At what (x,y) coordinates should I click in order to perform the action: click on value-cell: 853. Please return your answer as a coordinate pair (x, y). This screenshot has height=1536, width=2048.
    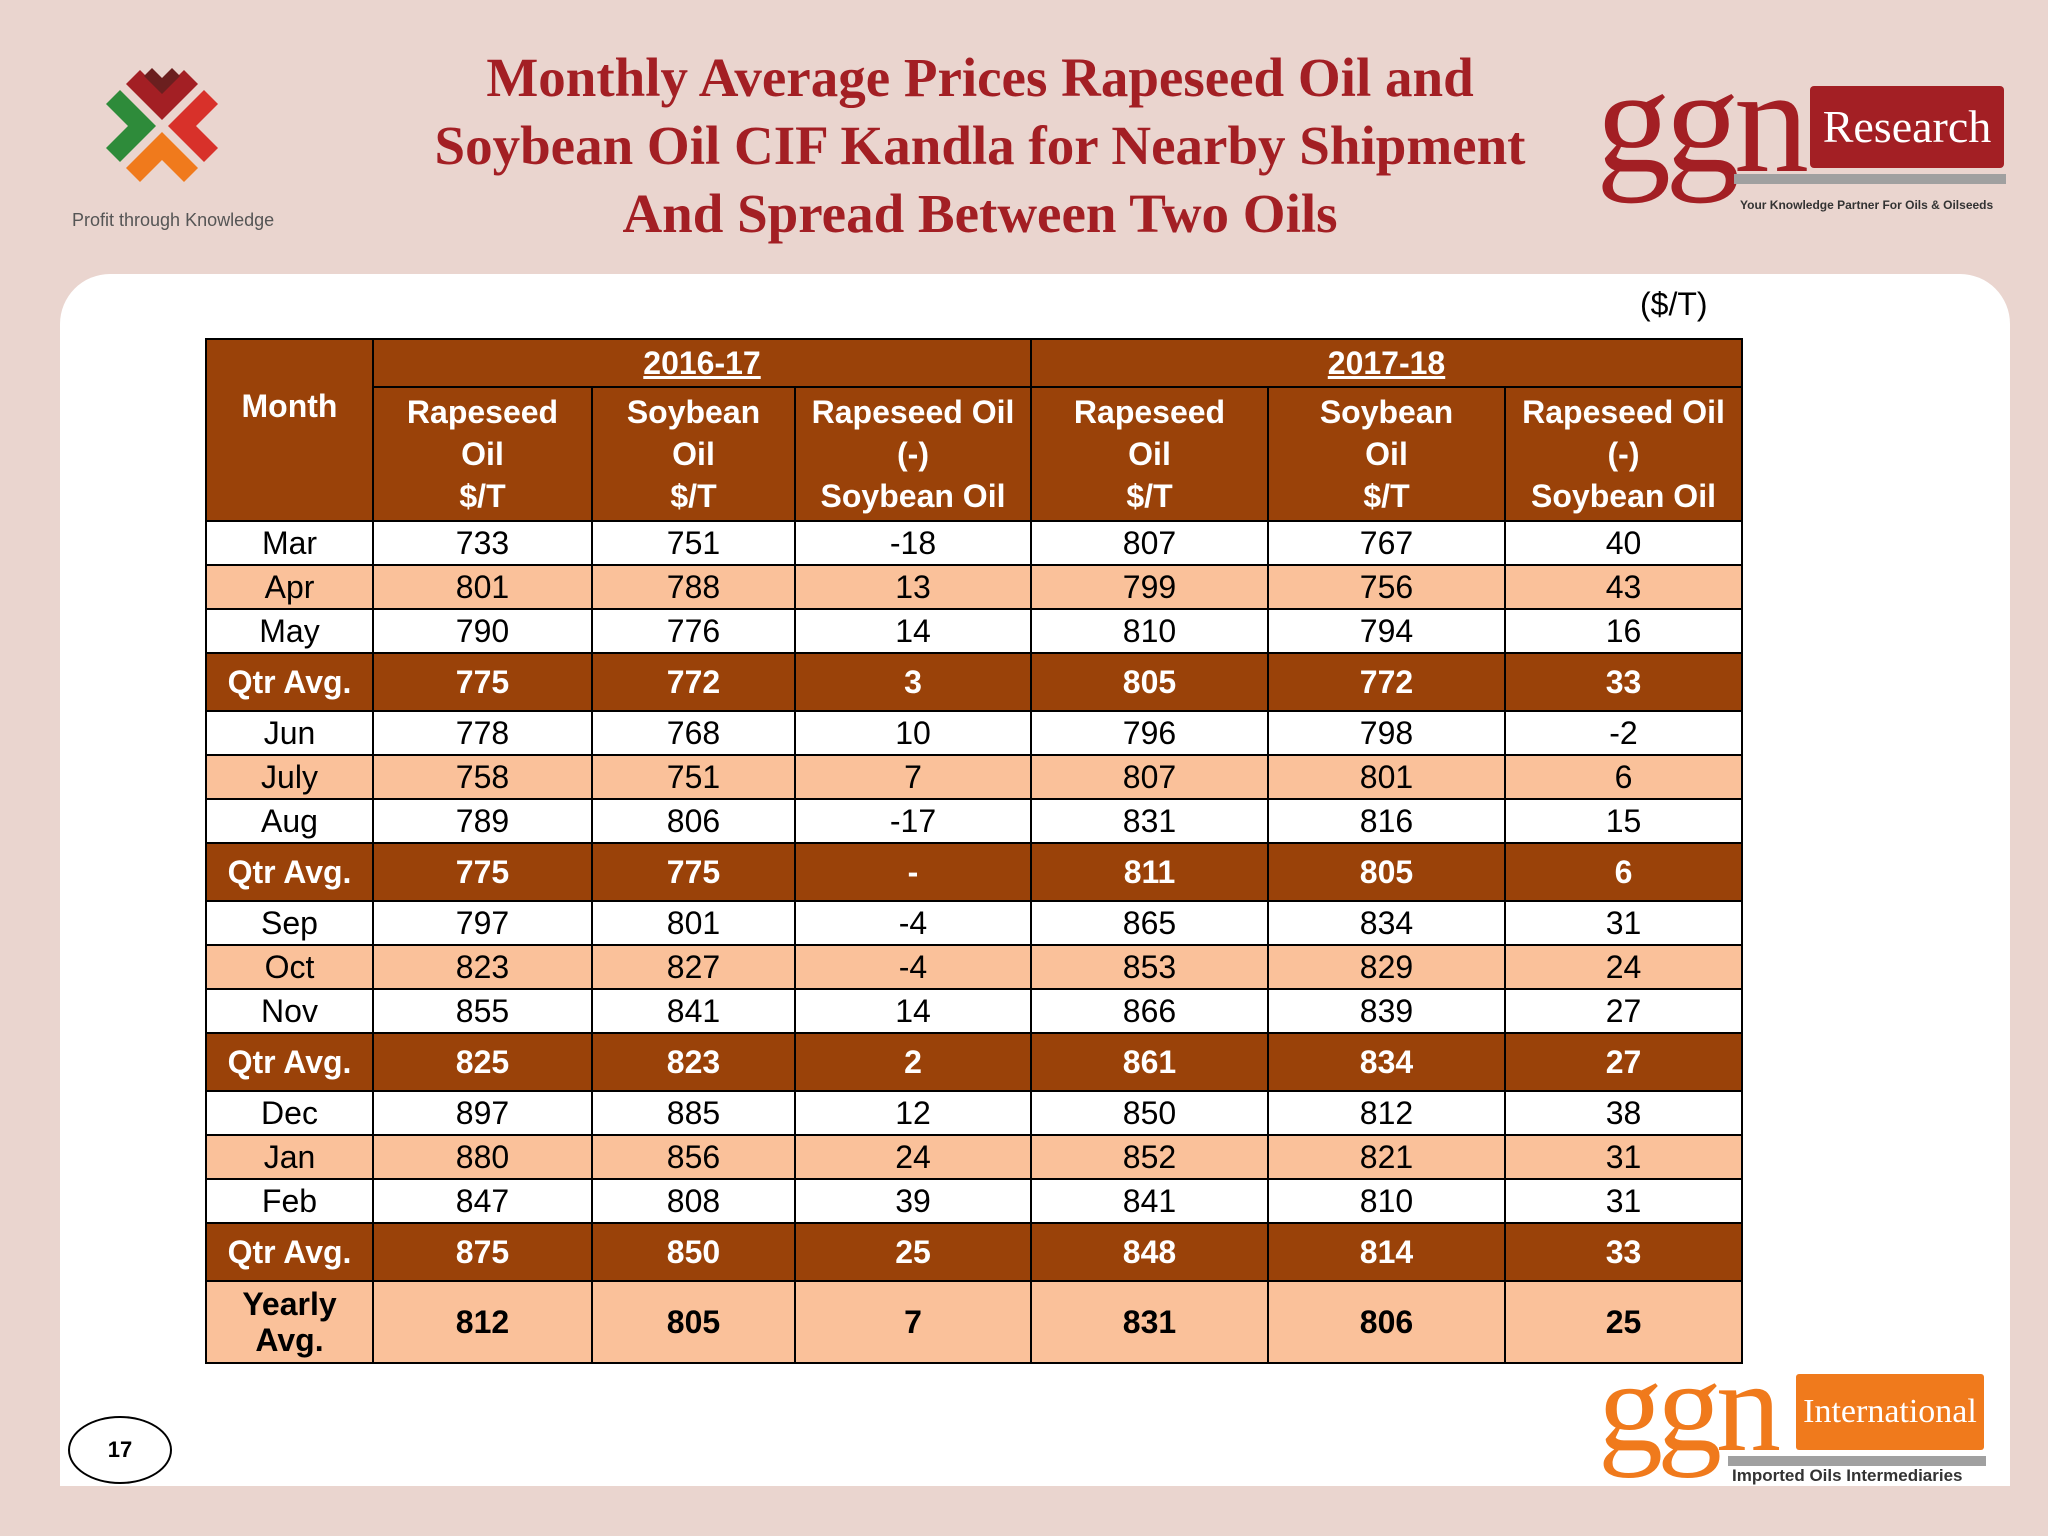
    Looking at the image, I should click on (1149, 967).